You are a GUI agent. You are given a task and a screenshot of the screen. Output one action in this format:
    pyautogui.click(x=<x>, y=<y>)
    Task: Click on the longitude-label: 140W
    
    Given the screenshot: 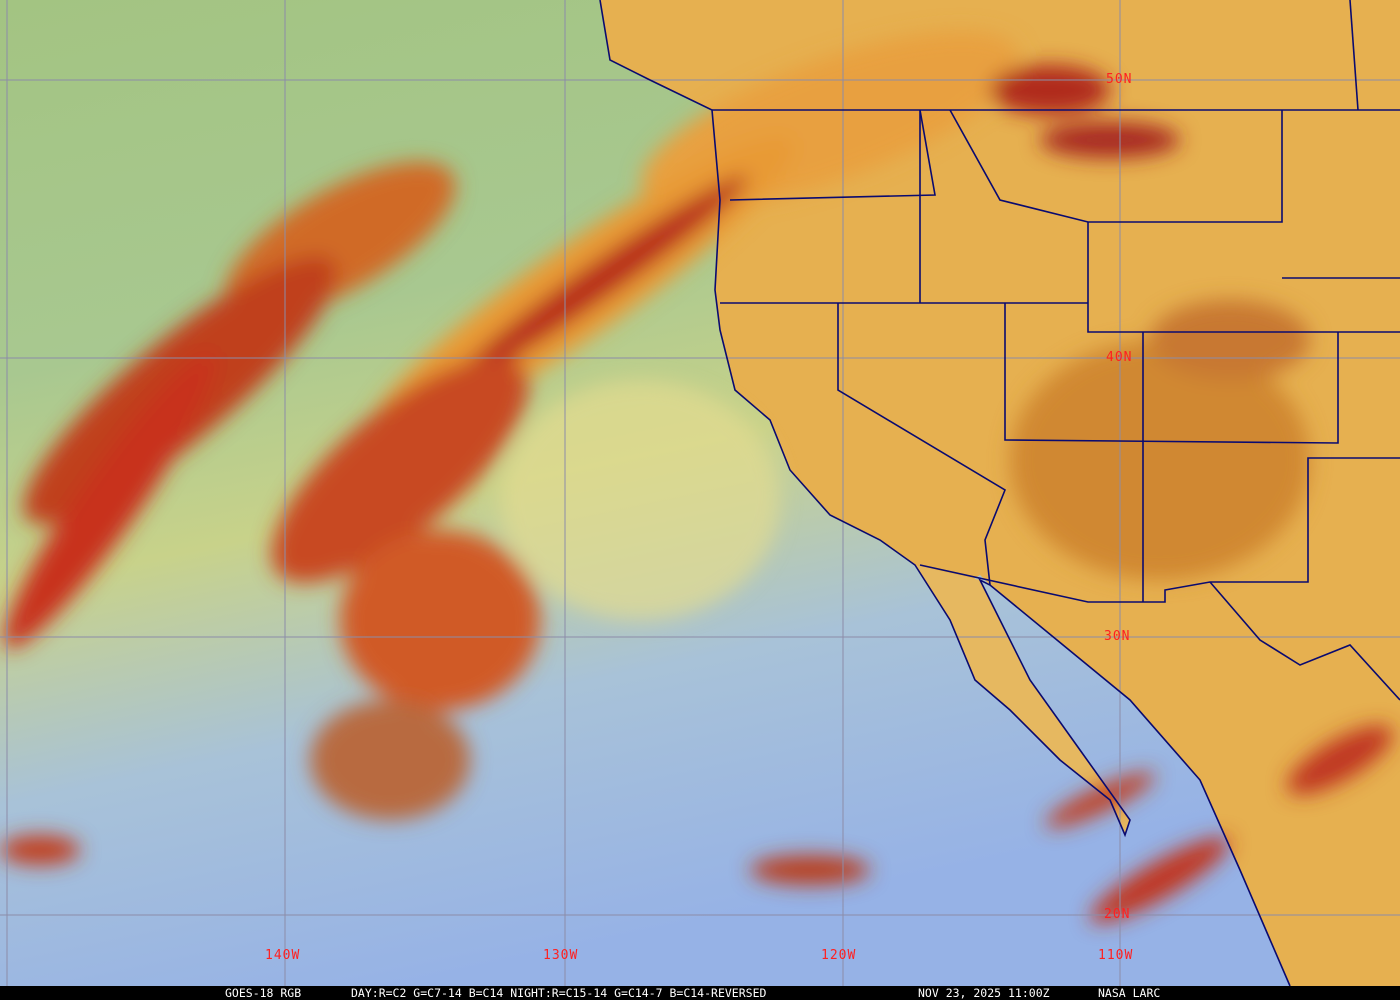 What is the action you would take?
    pyautogui.click(x=283, y=955)
    